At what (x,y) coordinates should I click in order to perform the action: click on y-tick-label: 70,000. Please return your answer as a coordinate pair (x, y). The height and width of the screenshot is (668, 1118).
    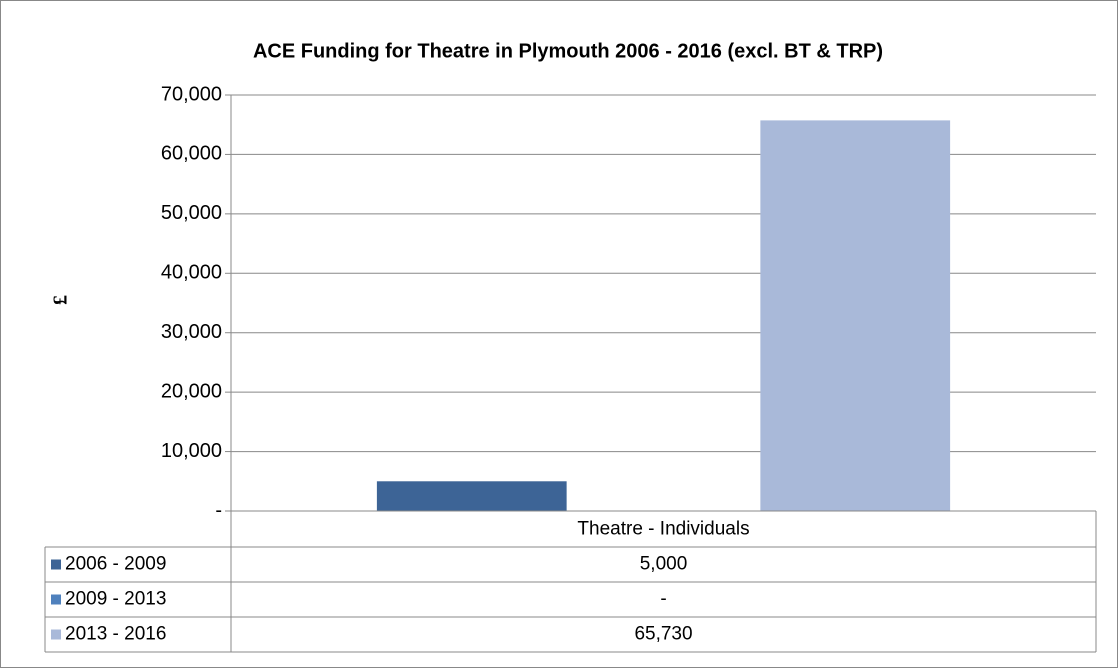
    Looking at the image, I should click on (191, 94).